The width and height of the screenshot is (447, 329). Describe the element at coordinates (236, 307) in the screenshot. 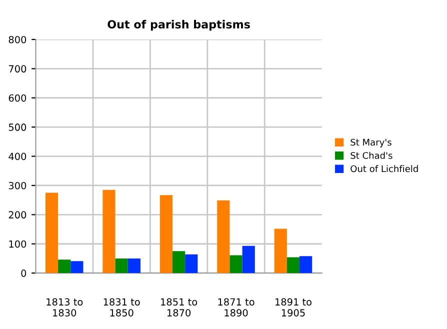

I see `x-tick-label: 1871 to 1890` at that location.